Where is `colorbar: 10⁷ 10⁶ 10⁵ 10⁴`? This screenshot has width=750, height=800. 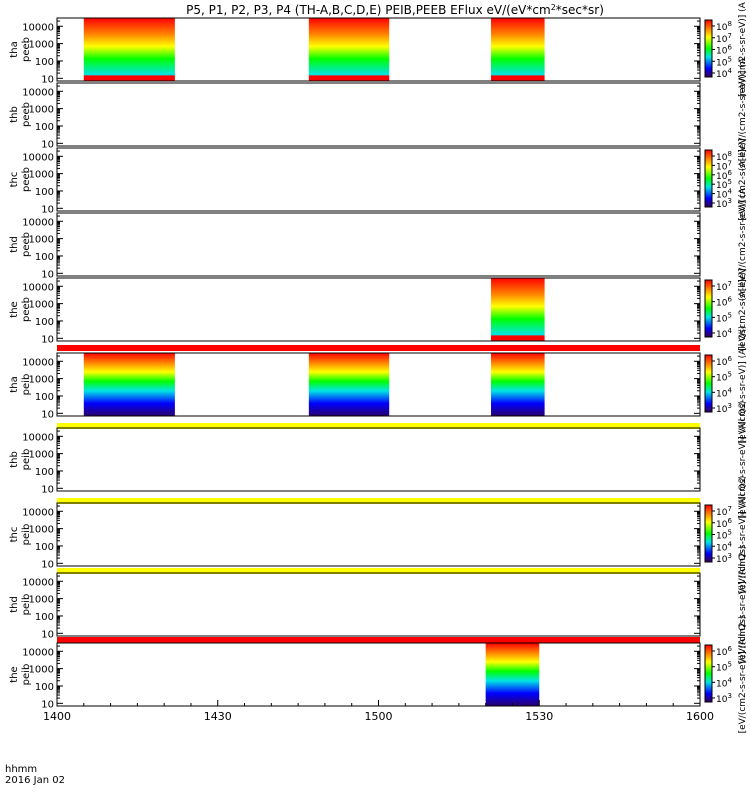 colorbar: 10⁷ 10⁶ 10⁵ 10⁴ is located at coordinates (718, 309).